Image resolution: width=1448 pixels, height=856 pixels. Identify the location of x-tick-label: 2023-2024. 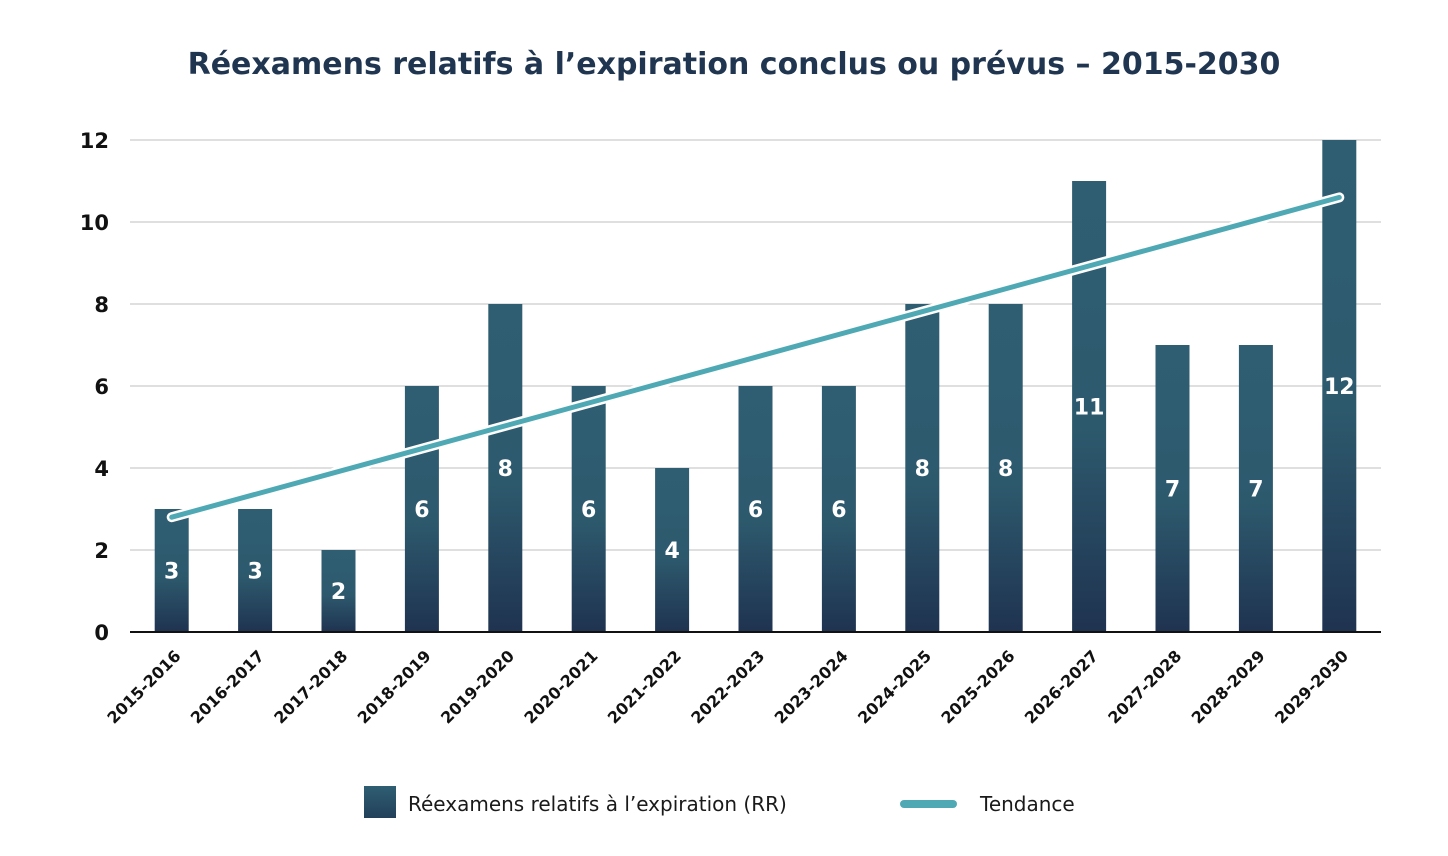
(811, 686).